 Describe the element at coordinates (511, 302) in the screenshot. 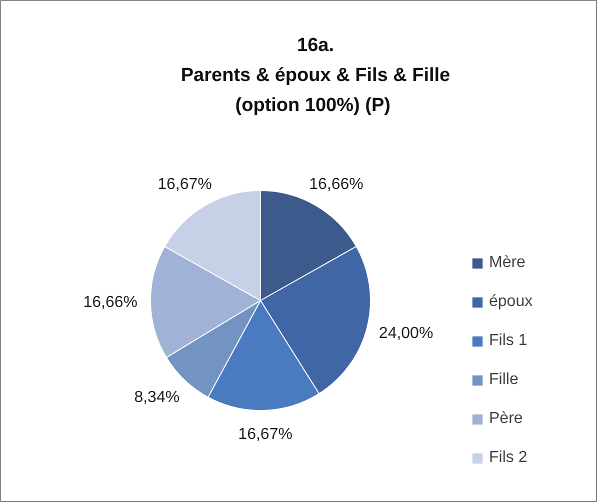

I see `legend-label: époux` at that location.